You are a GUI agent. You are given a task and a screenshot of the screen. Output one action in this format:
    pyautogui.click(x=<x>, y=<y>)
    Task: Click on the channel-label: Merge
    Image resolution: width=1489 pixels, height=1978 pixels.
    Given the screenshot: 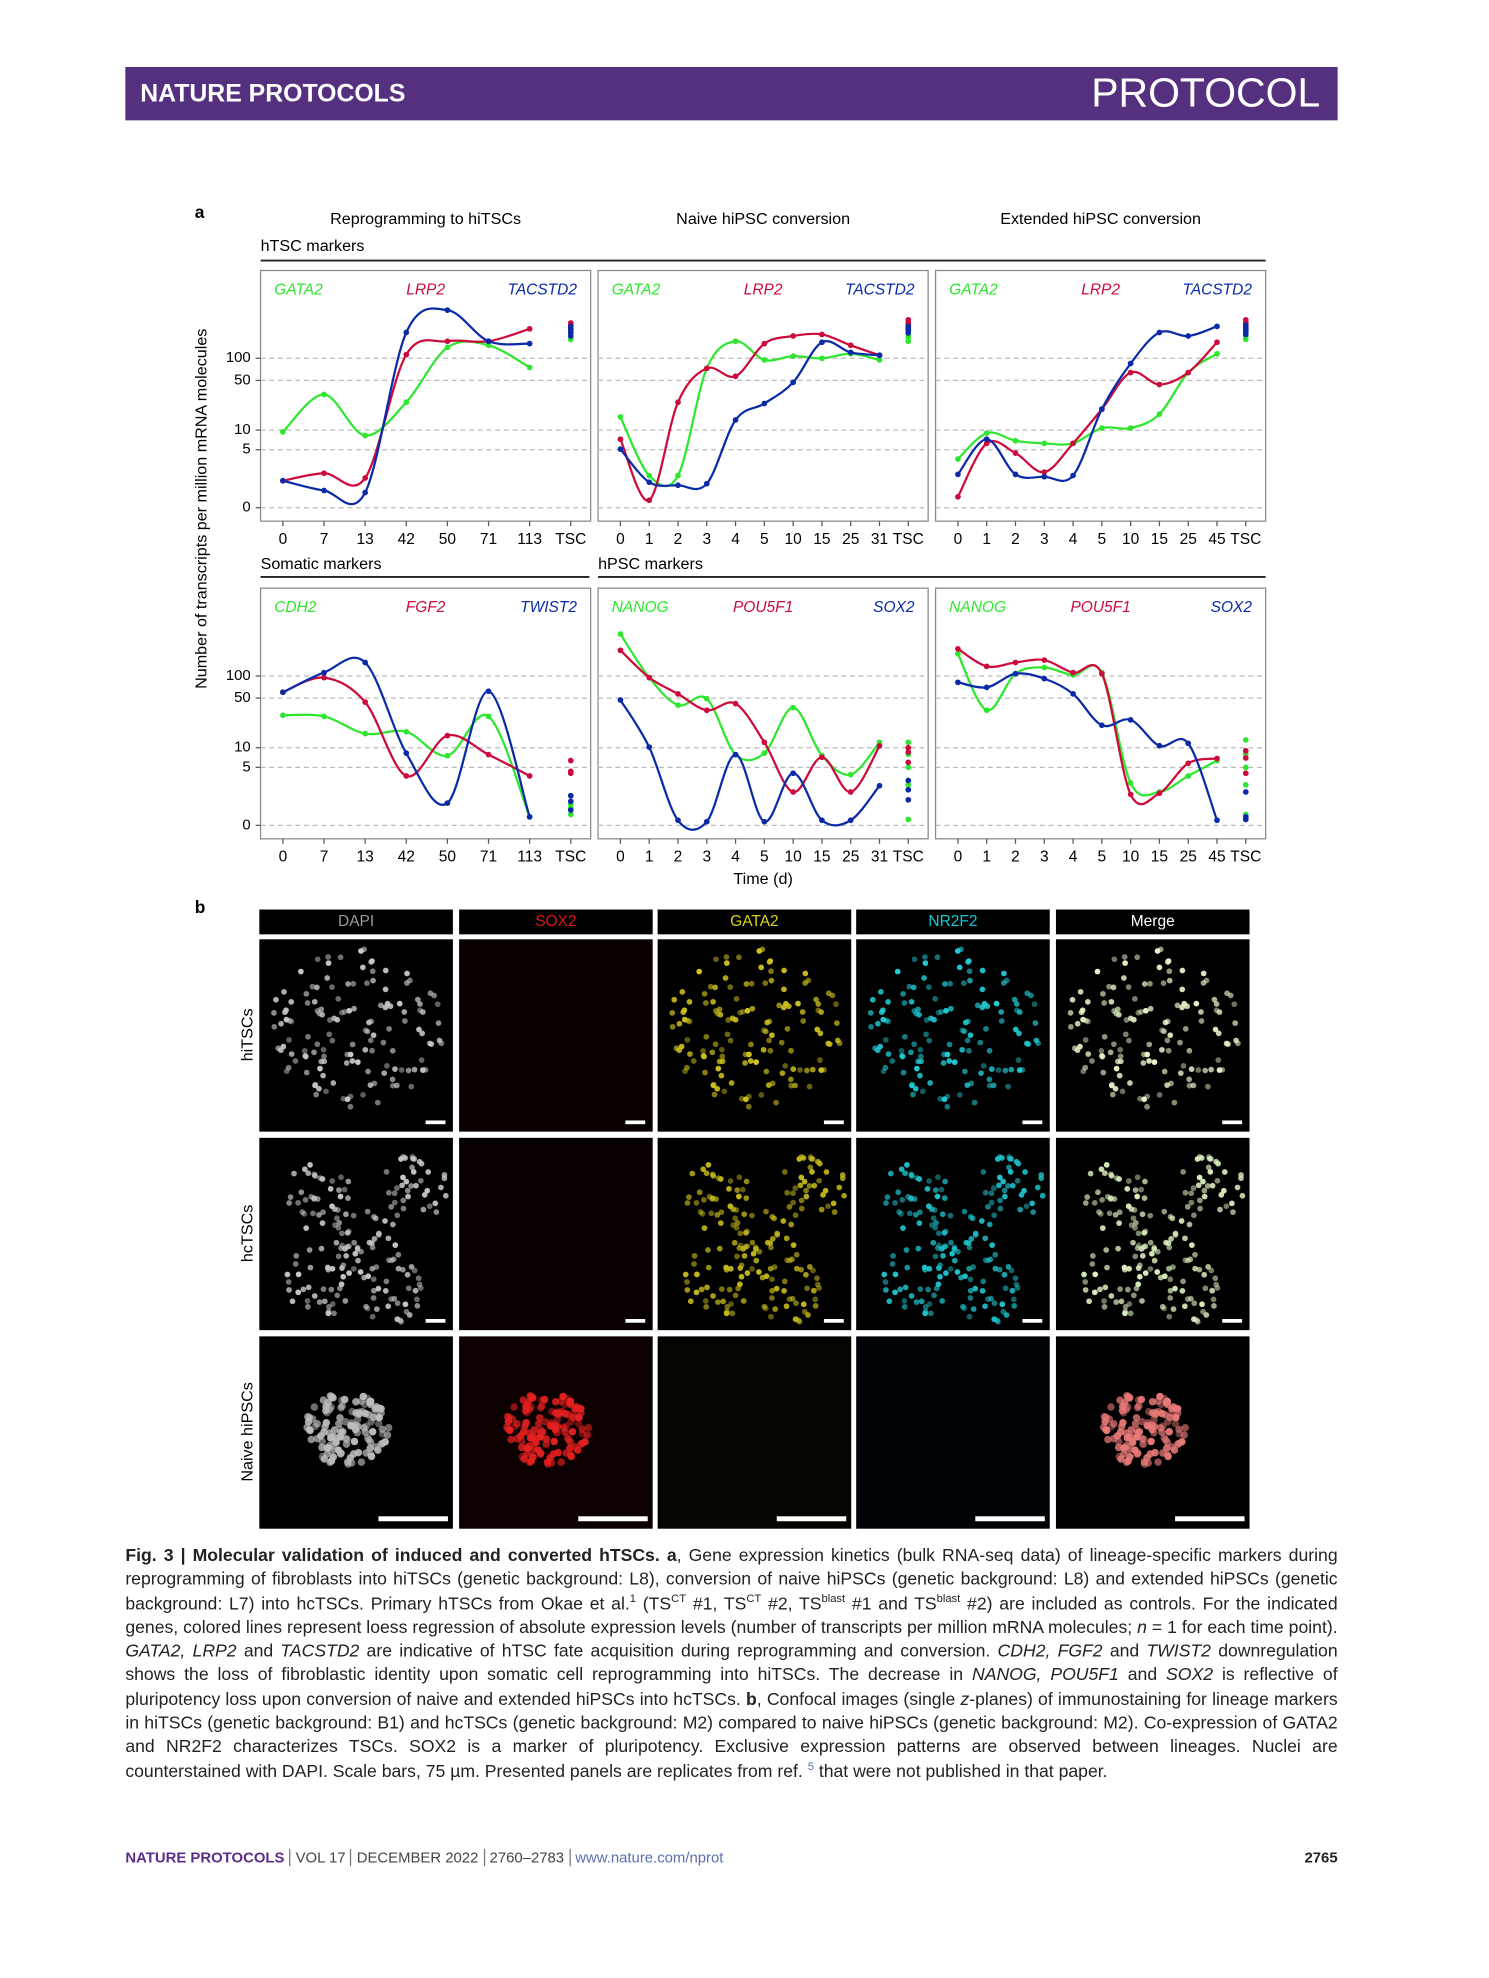 What is the action you would take?
    pyautogui.click(x=1153, y=921)
    